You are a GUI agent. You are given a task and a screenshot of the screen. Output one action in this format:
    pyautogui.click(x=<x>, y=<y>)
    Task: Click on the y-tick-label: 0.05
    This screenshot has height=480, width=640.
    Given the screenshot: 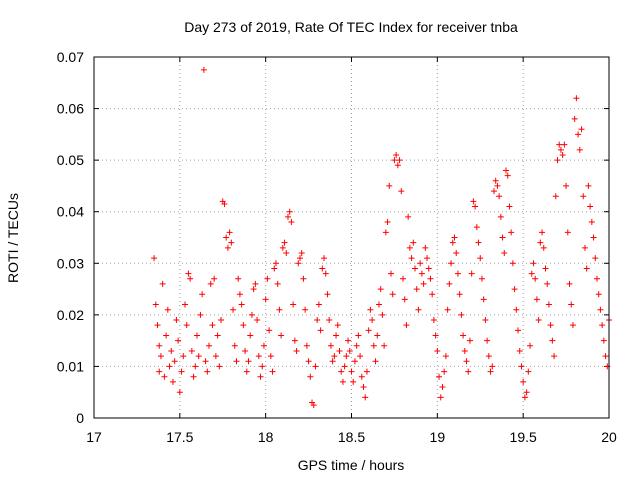 What is the action you would take?
    pyautogui.click(x=70, y=160)
    